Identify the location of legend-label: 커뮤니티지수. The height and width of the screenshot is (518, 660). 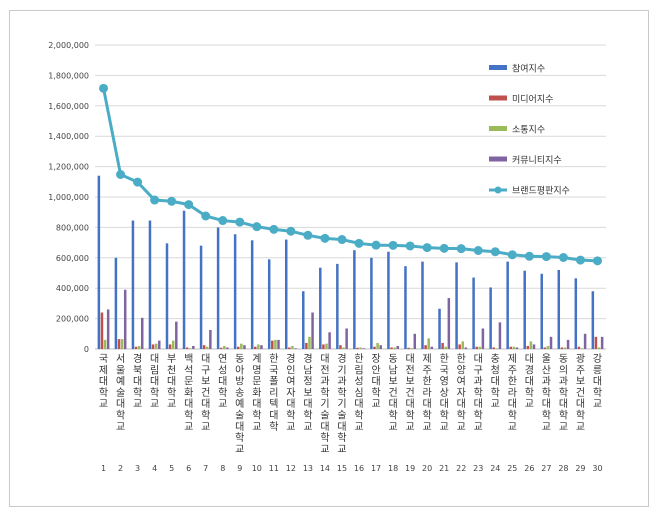
(537, 160).